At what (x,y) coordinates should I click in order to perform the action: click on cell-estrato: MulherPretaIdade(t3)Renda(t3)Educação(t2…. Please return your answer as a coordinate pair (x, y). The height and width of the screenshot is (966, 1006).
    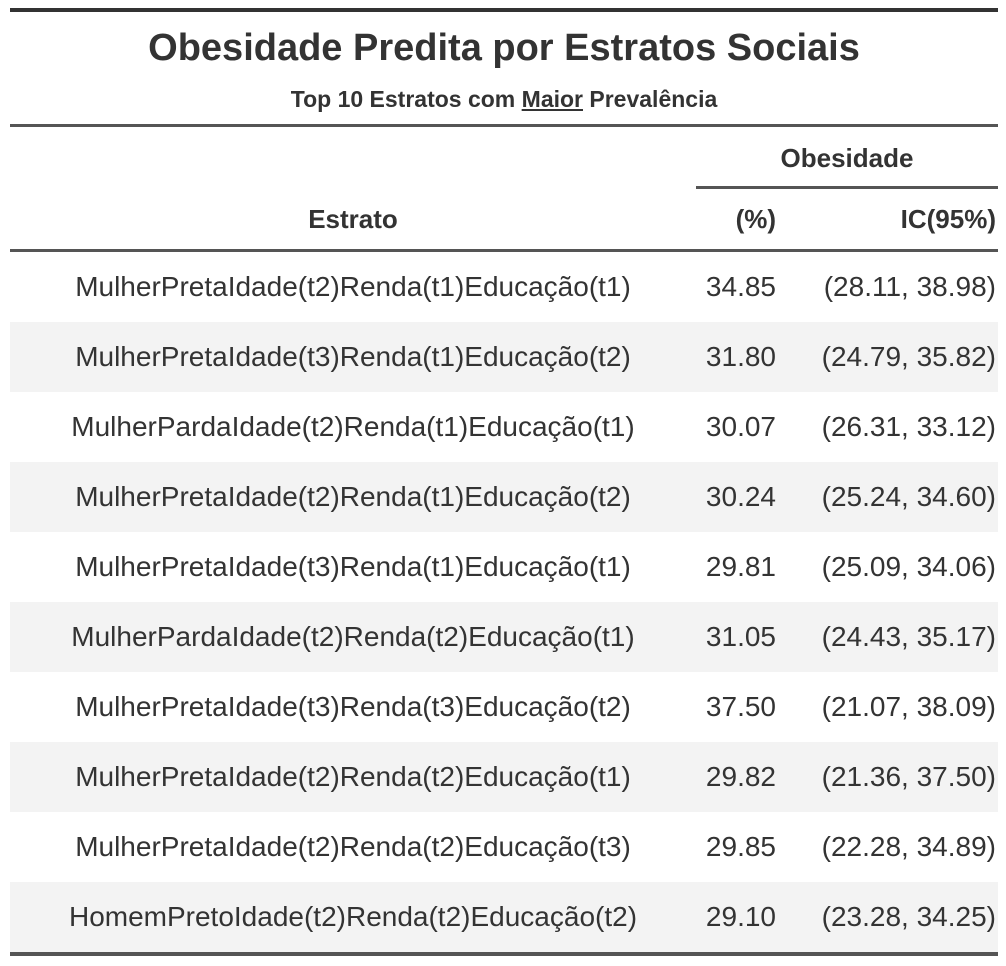
    Looking at the image, I should click on (353, 706).